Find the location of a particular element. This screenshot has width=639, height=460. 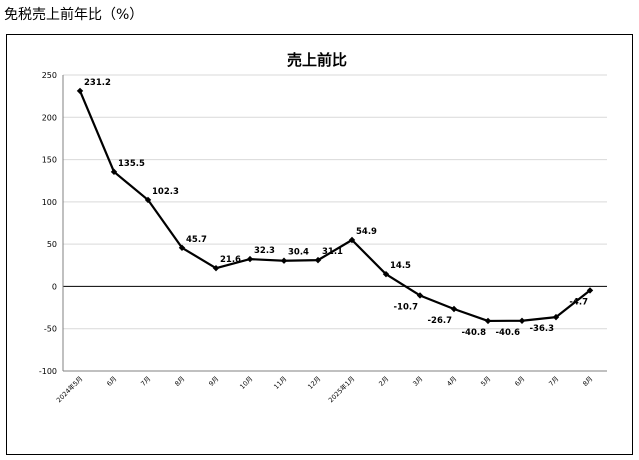

data-label: 102.3 is located at coordinates (165, 192).